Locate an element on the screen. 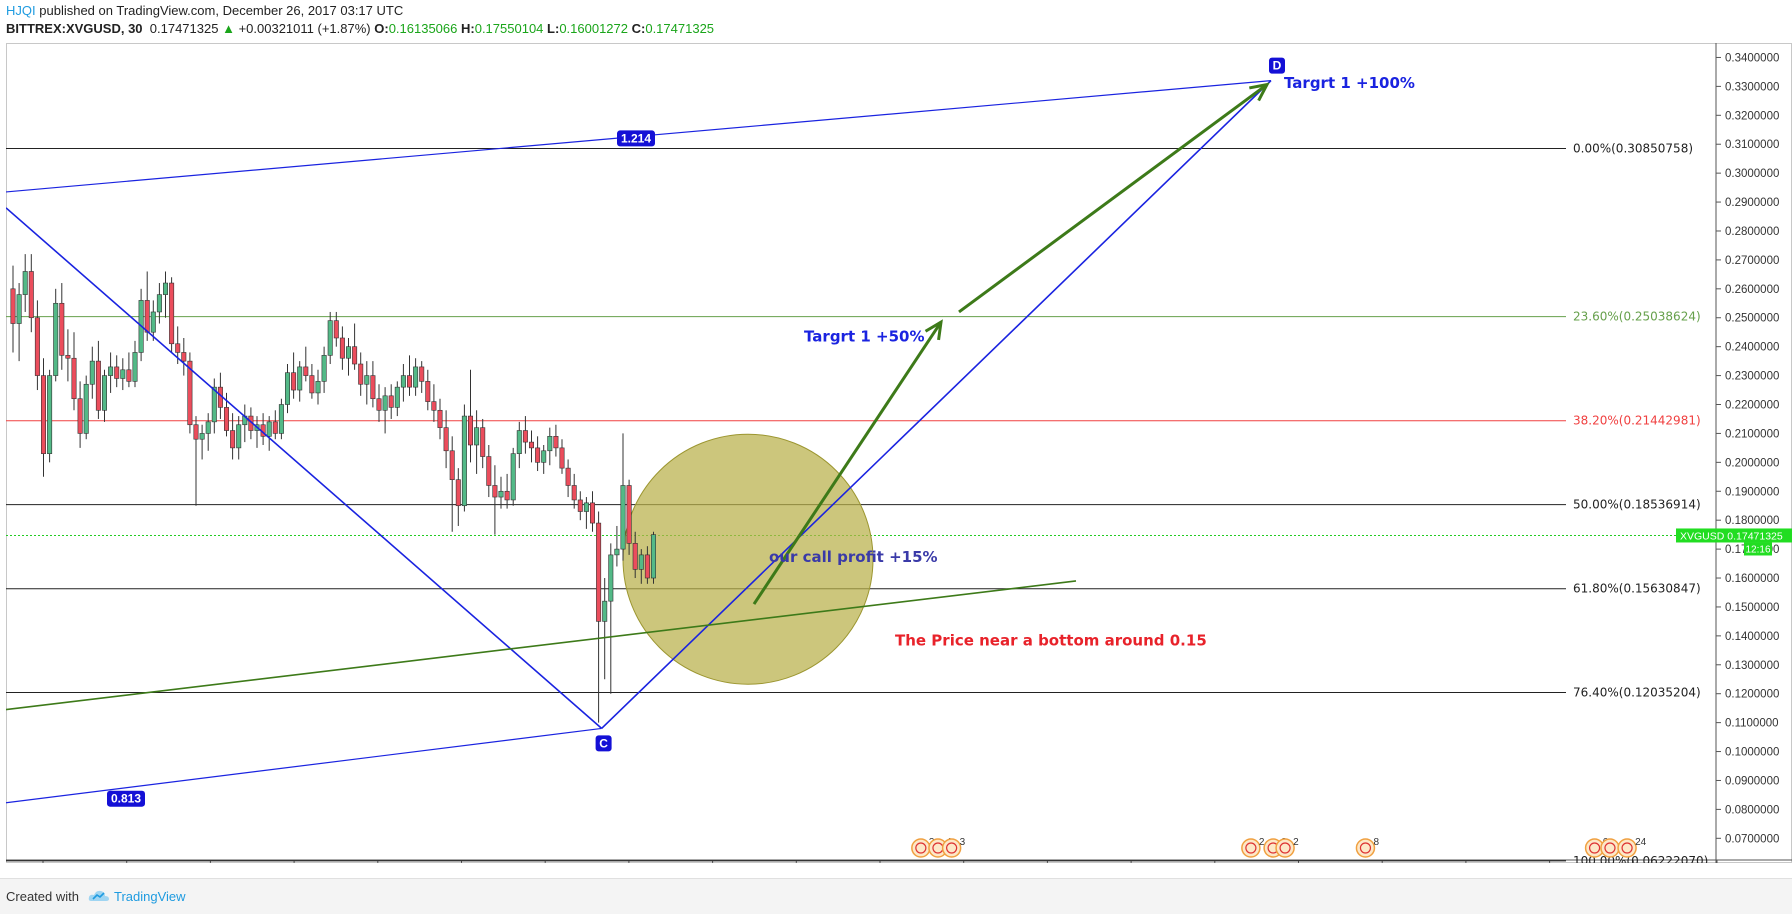 The image size is (1792, 914). lower-channel-line is located at coordinates (304, 765).